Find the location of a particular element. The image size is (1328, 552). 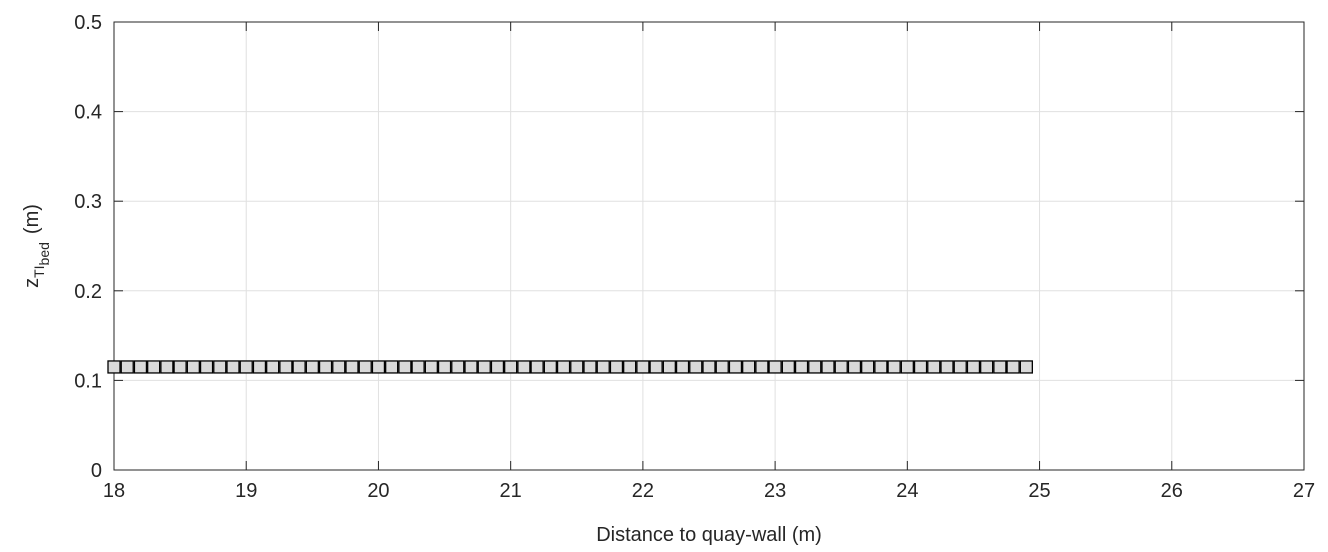

x-tick-label: 18 is located at coordinates (114, 491).